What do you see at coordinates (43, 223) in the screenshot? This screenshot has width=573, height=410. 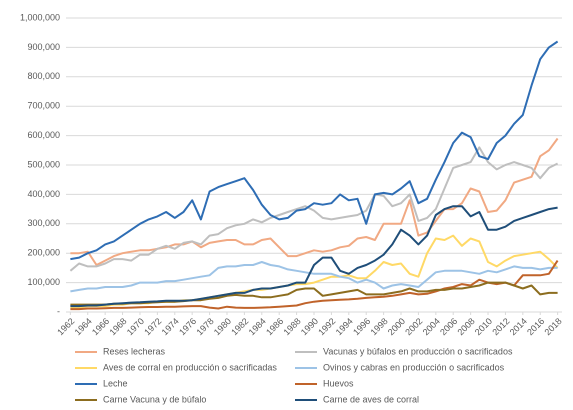 I see `y-tick-label: 300,000` at bounding box center [43, 223].